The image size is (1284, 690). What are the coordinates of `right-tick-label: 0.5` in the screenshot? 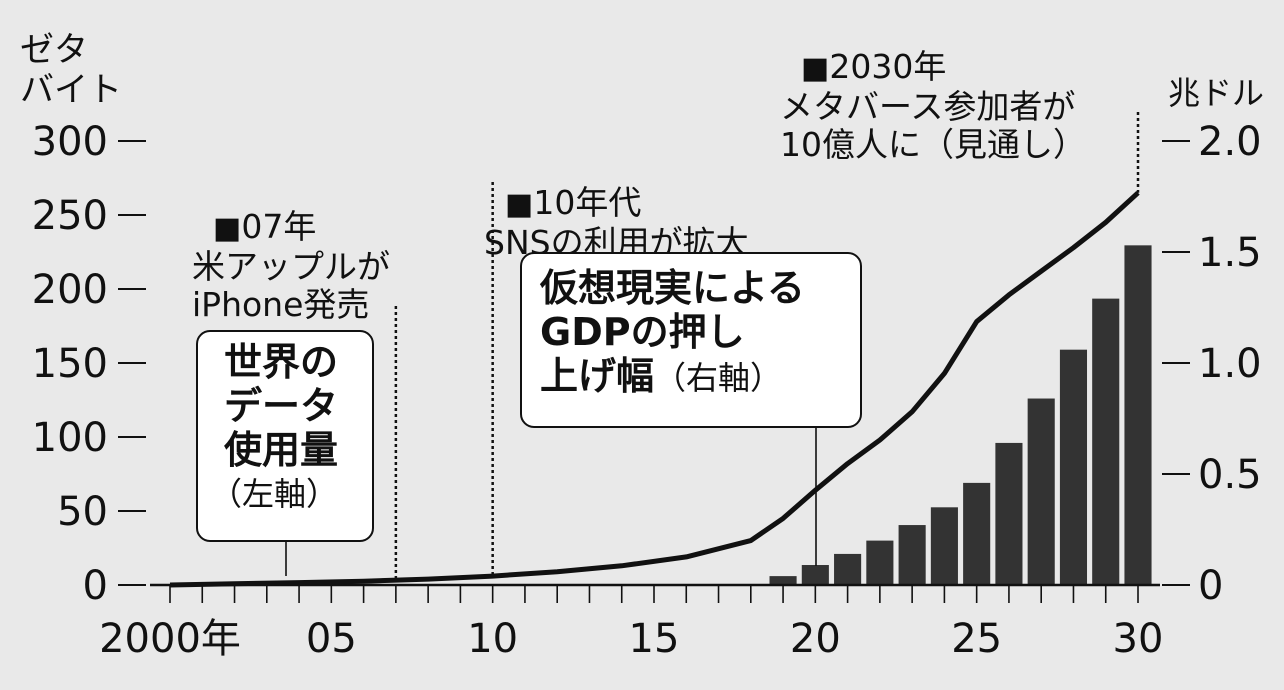 It's located at (1230, 475).